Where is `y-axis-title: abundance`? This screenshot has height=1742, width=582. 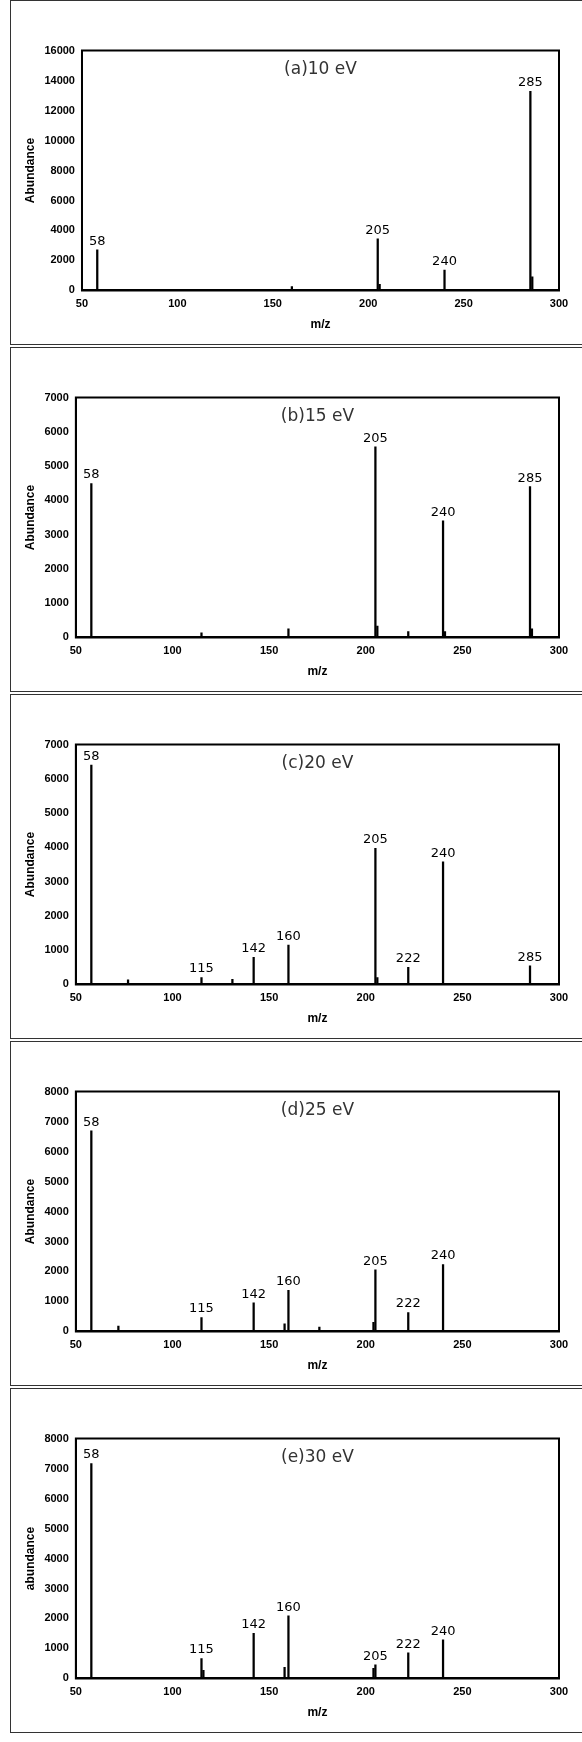 y-axis-title: abundance is located at coordinates (29, 1558).